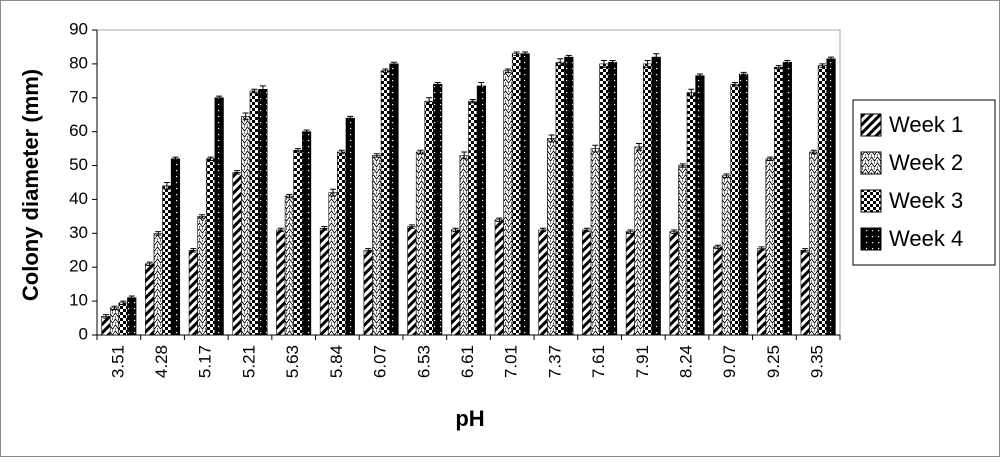  Describe the element at coordinates (926, 124) in the screenshot. I see `legend-label: Week 1` at that location.